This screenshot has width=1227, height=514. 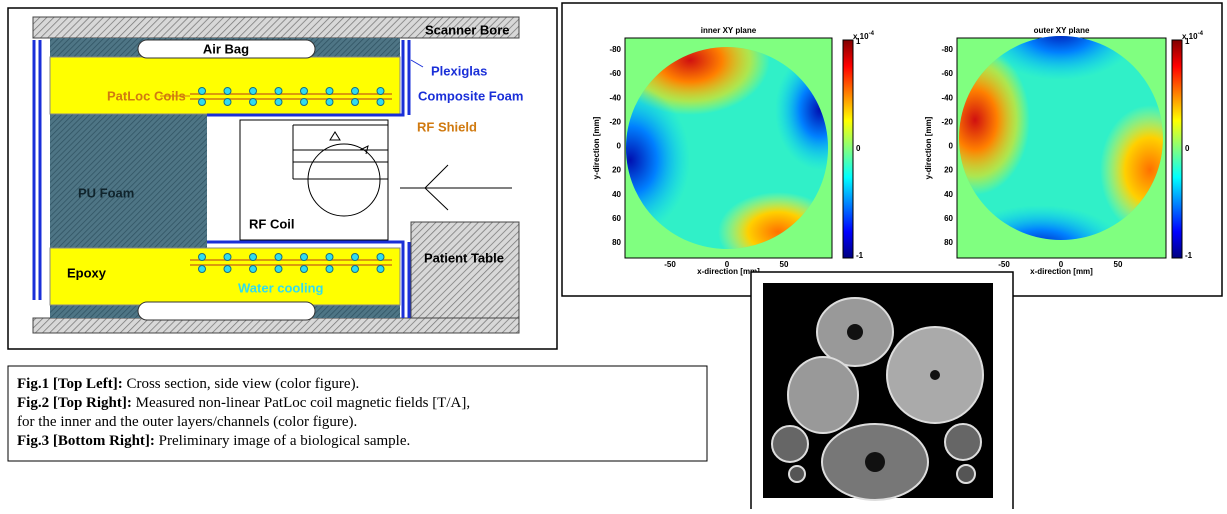 I want to click on y-tick-label: 0, so click(x=619, y=146).